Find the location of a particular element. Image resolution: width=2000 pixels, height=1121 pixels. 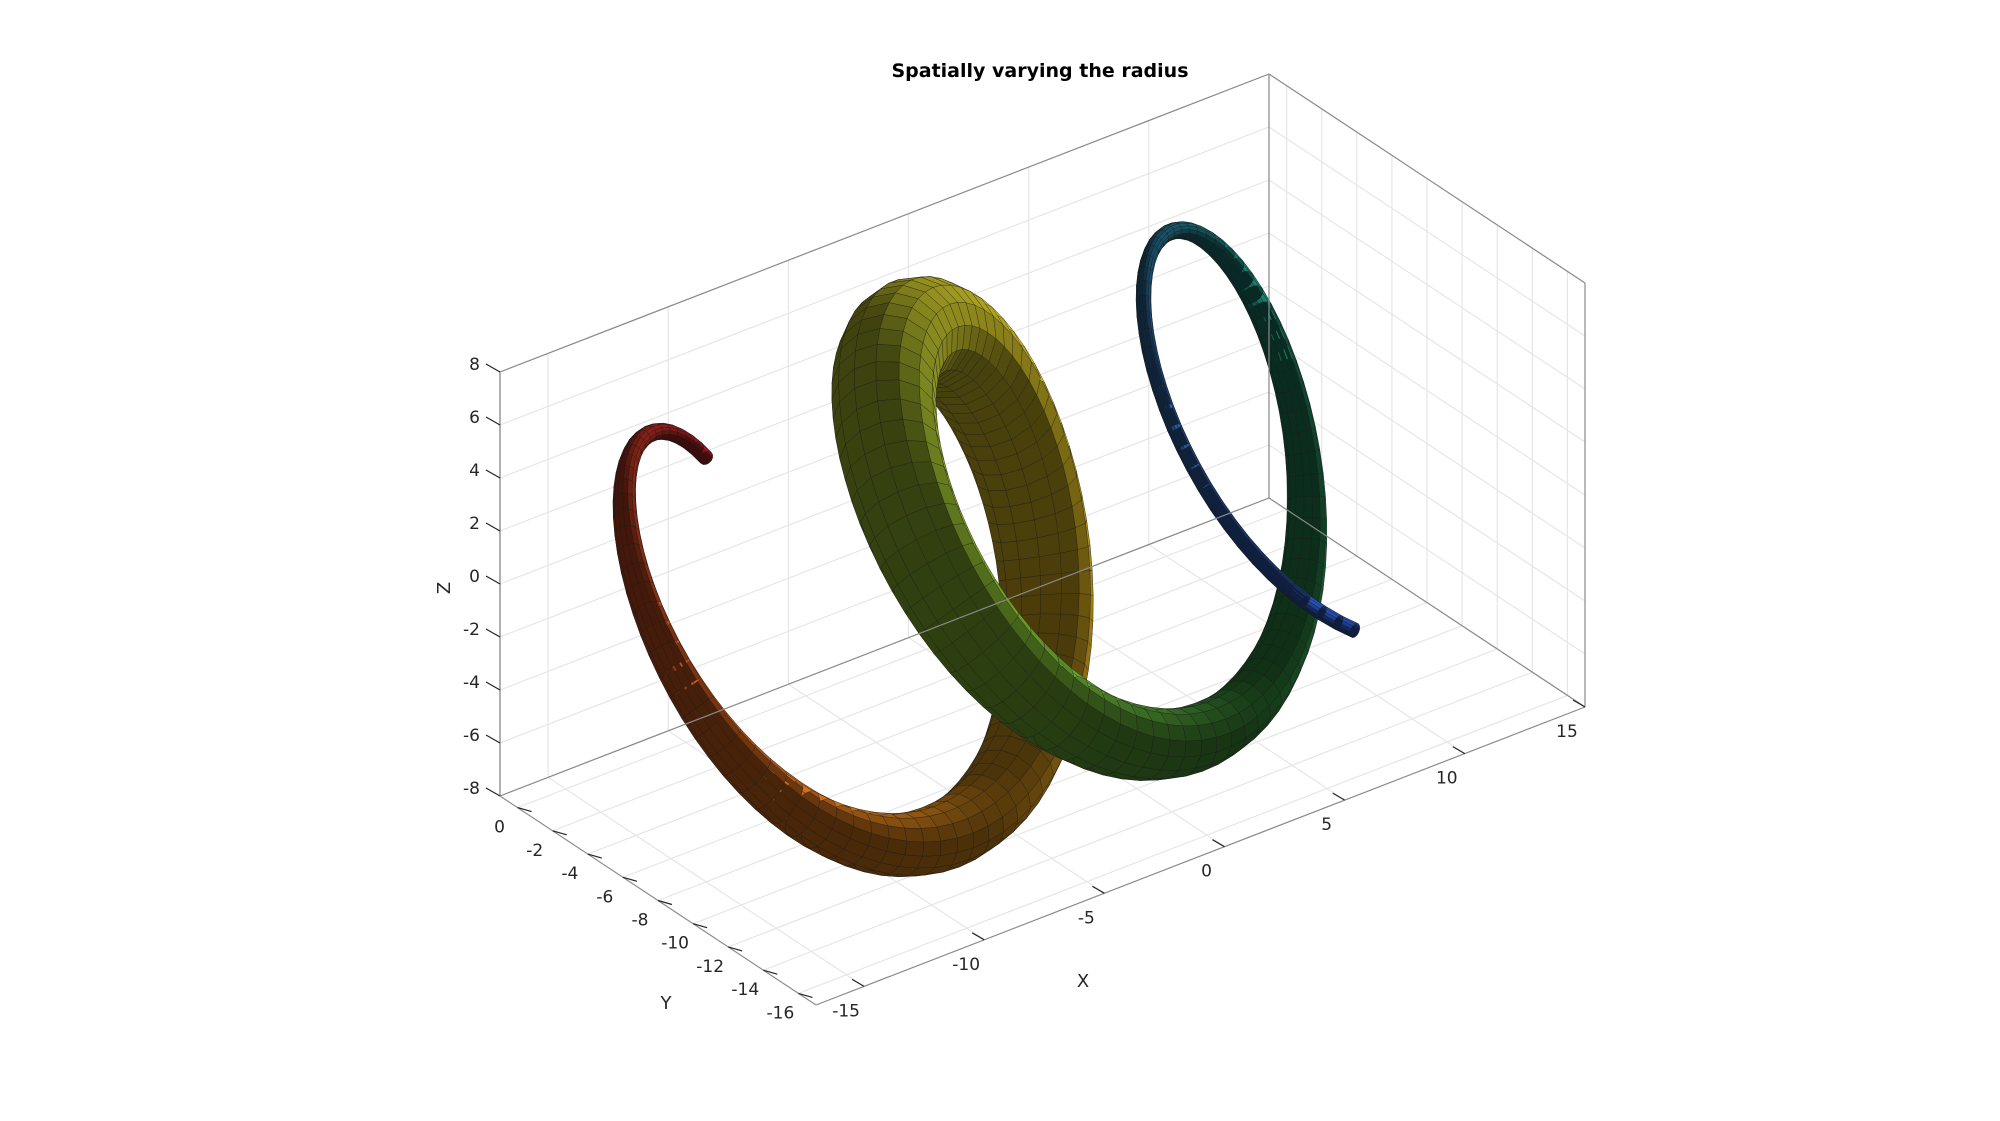

z-tick-label: 8 is located at coordinates (474, 365).